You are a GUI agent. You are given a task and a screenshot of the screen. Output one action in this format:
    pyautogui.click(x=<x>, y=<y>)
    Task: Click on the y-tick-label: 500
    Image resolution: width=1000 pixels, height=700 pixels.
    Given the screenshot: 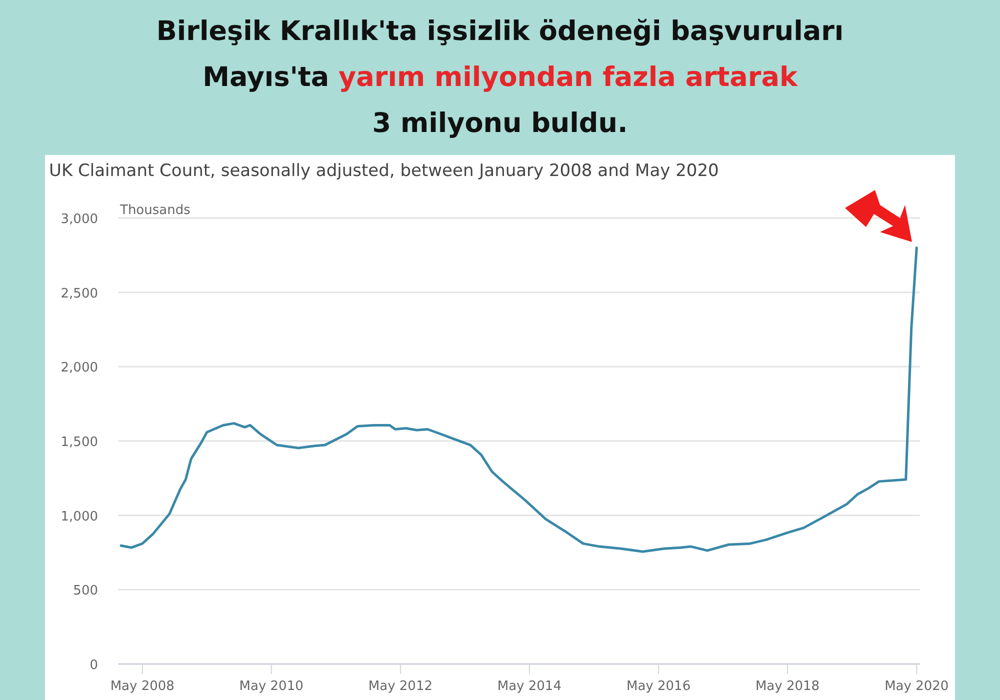 What is the action you would take?
    pyautogui.click(x=85, y=591)
    